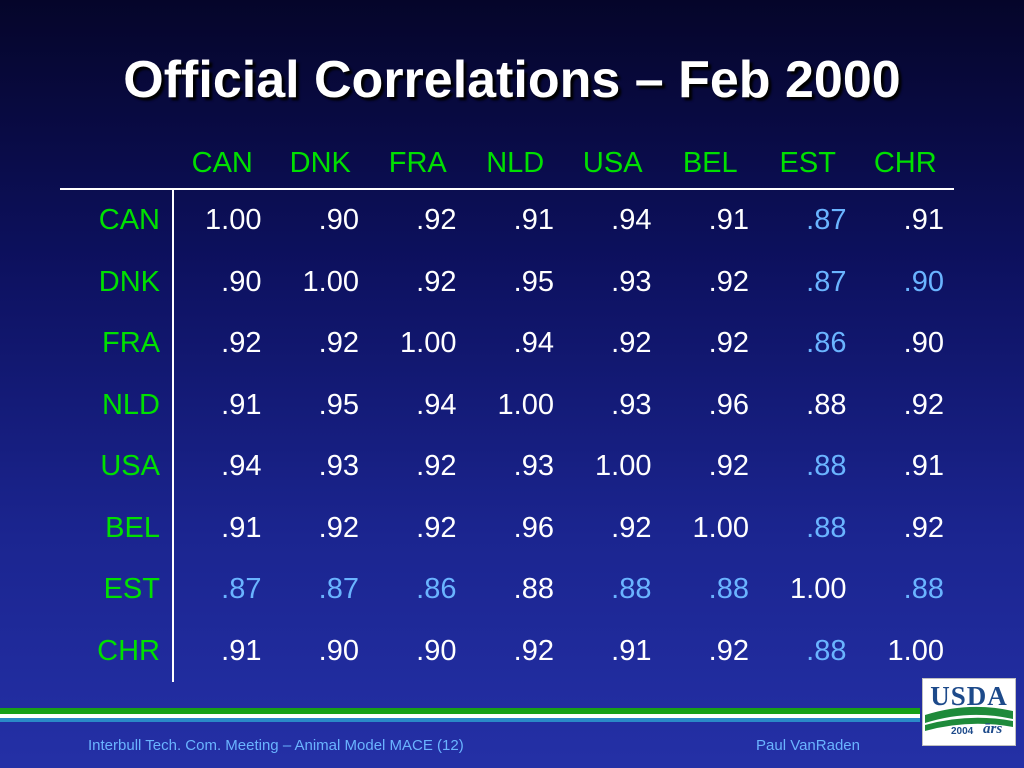 The image size is (1024, 768). I want to click on table-row: CHR .91 .90 .90 .92 .91 .92 .88 1.00, so click(507, 651).